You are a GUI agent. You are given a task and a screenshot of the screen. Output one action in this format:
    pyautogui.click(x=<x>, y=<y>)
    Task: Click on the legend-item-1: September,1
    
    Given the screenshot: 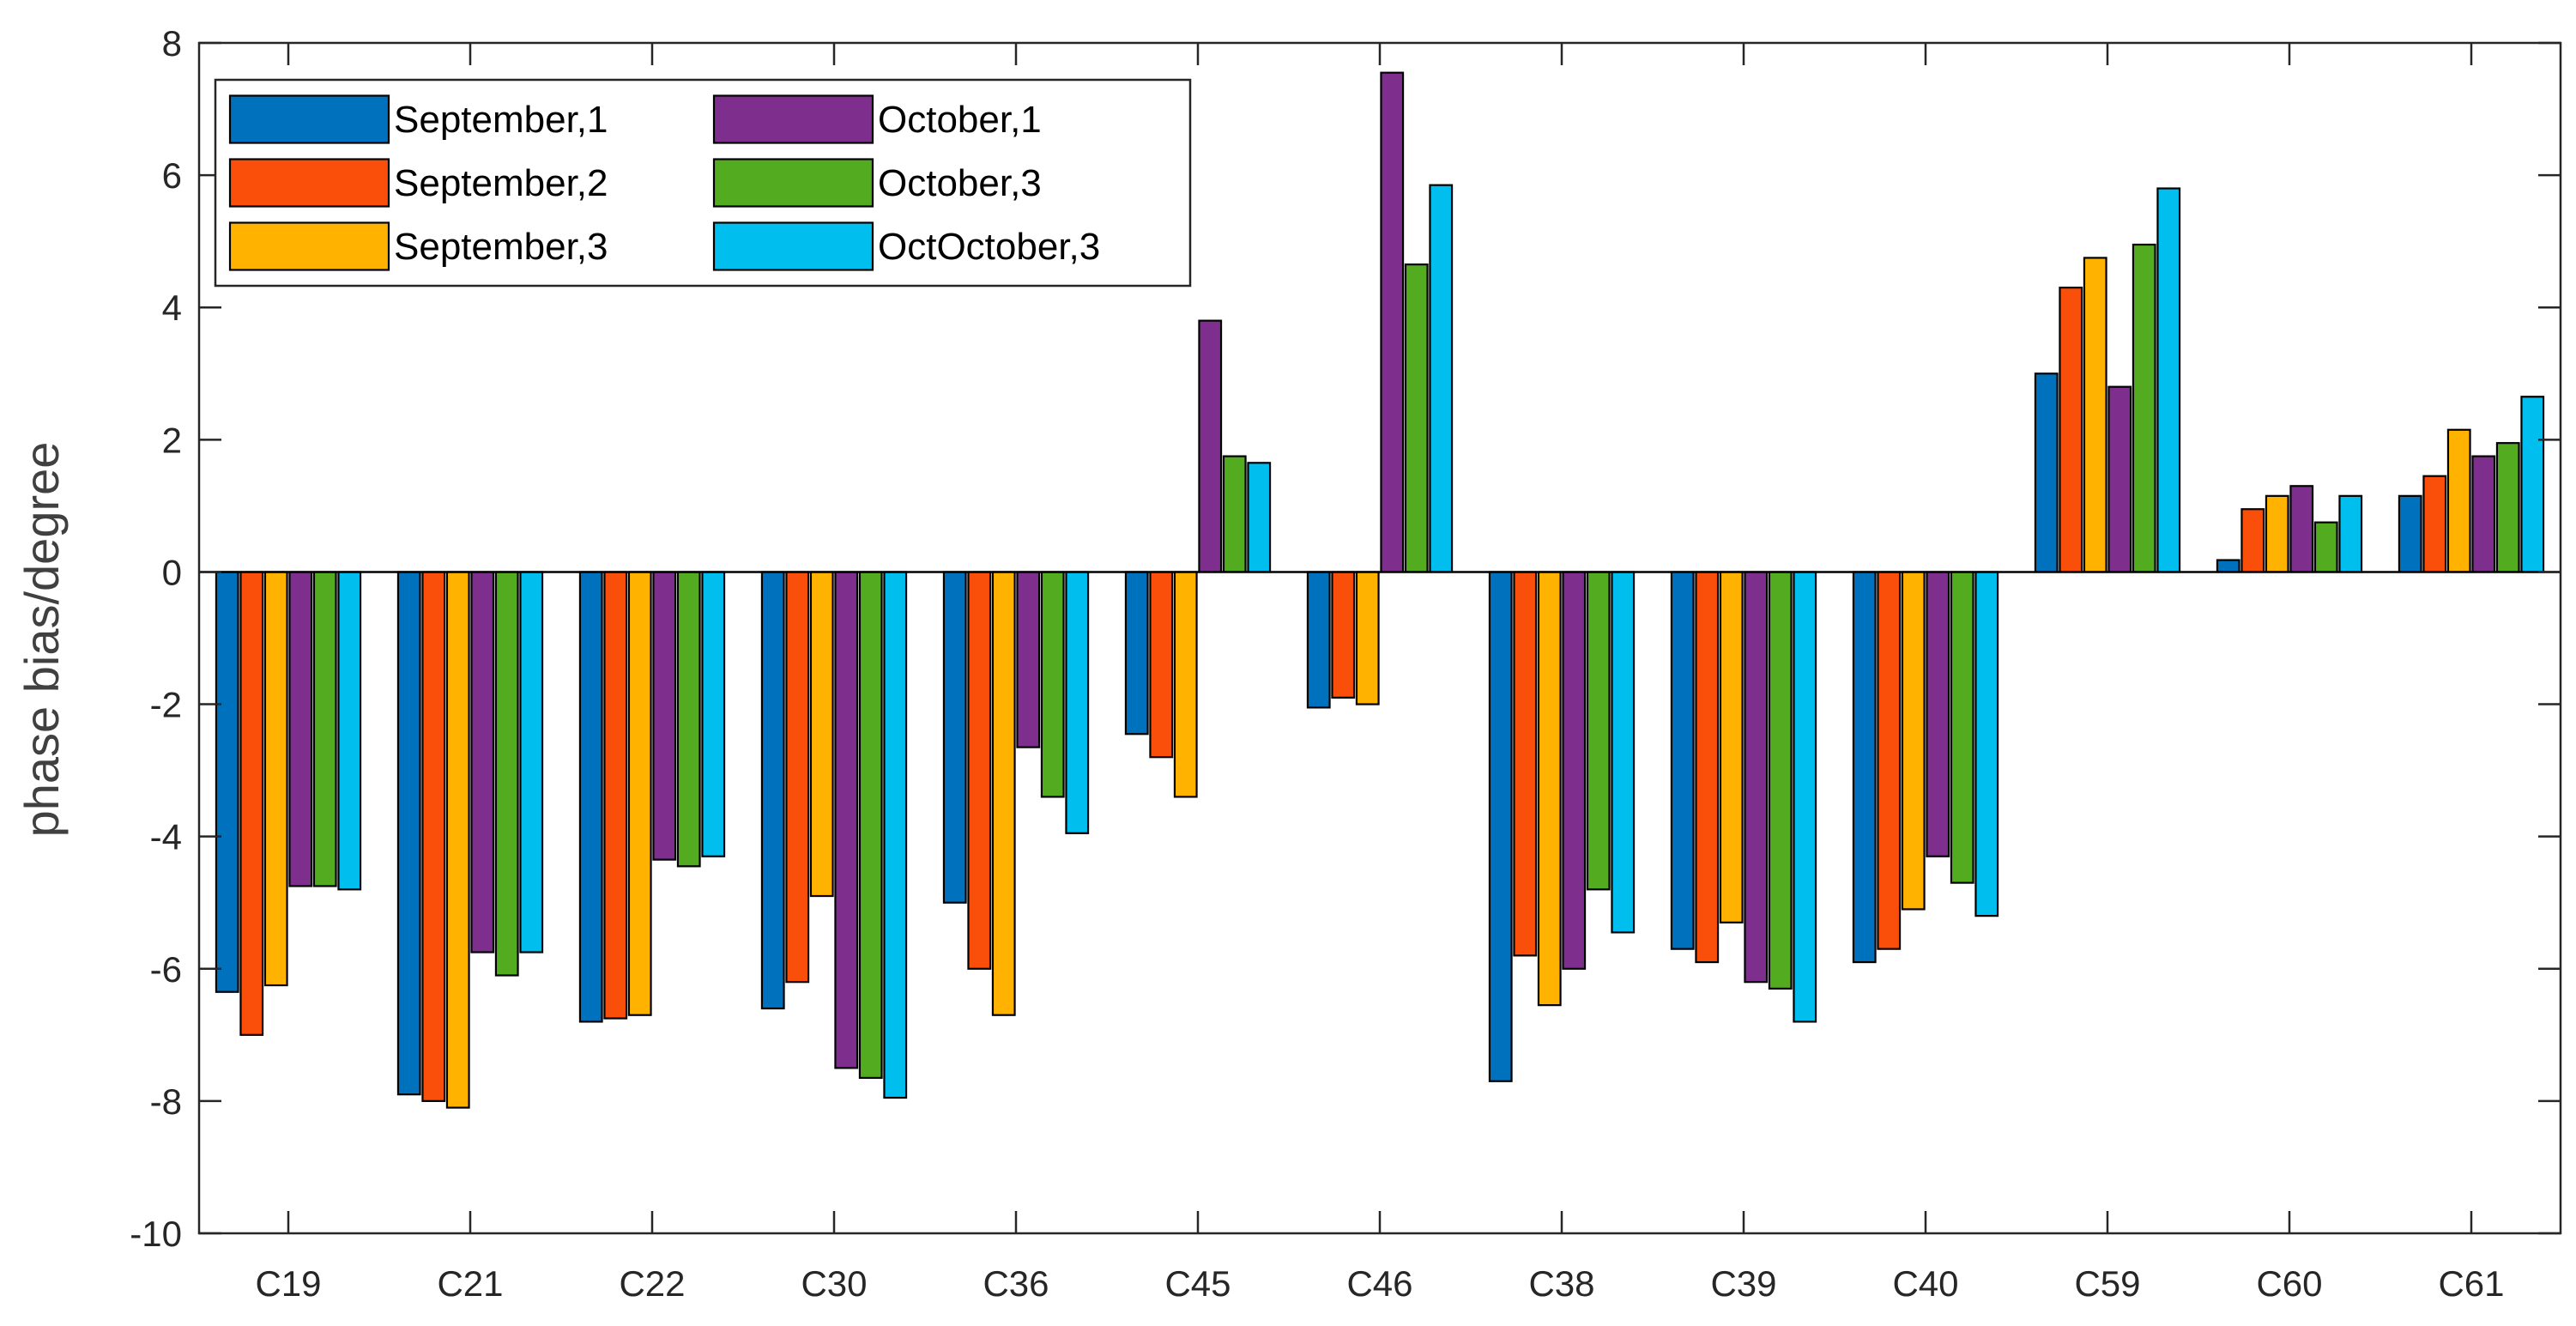 What is the action you would take?
    pyautogui.click(x=418, y=119)
    